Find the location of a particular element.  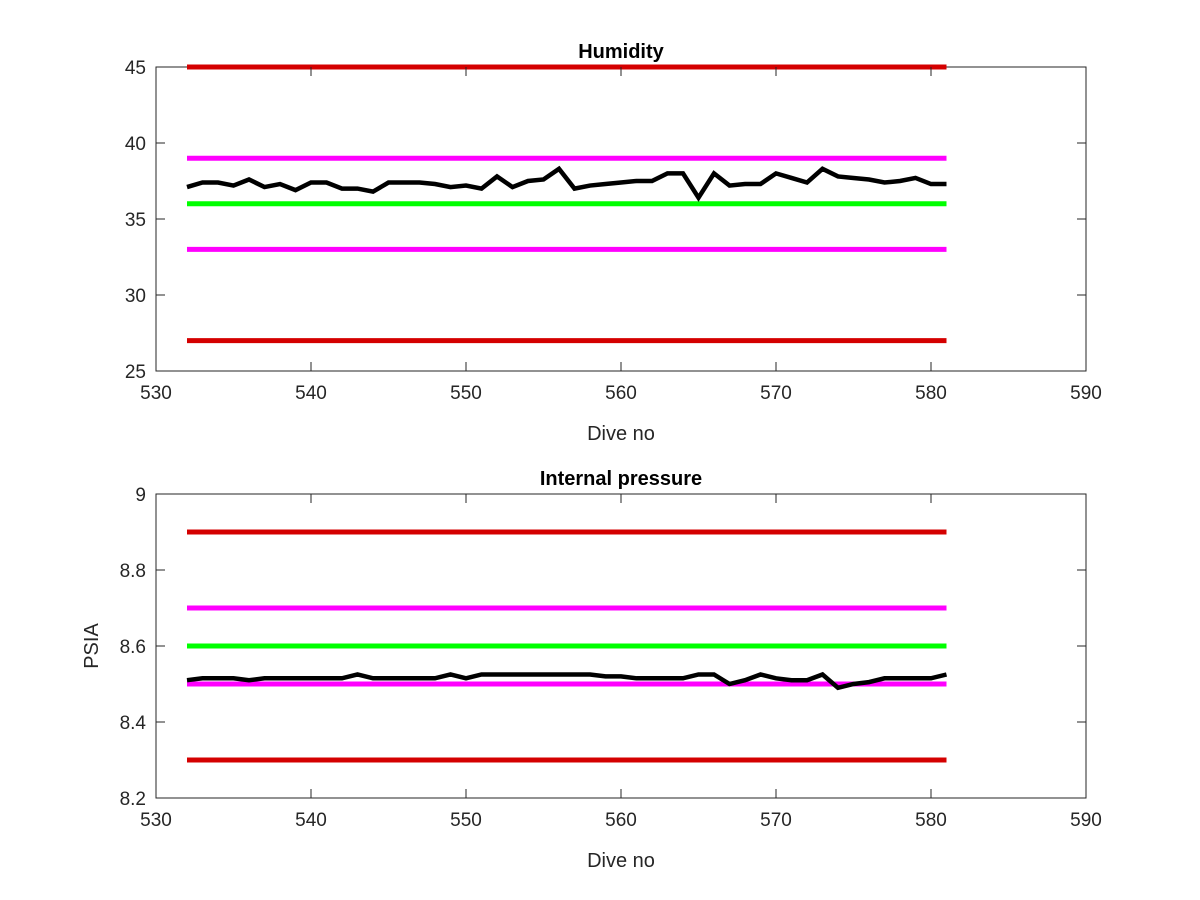

pressure-y-tick-label: 9 is located at coordinates (140, 495).